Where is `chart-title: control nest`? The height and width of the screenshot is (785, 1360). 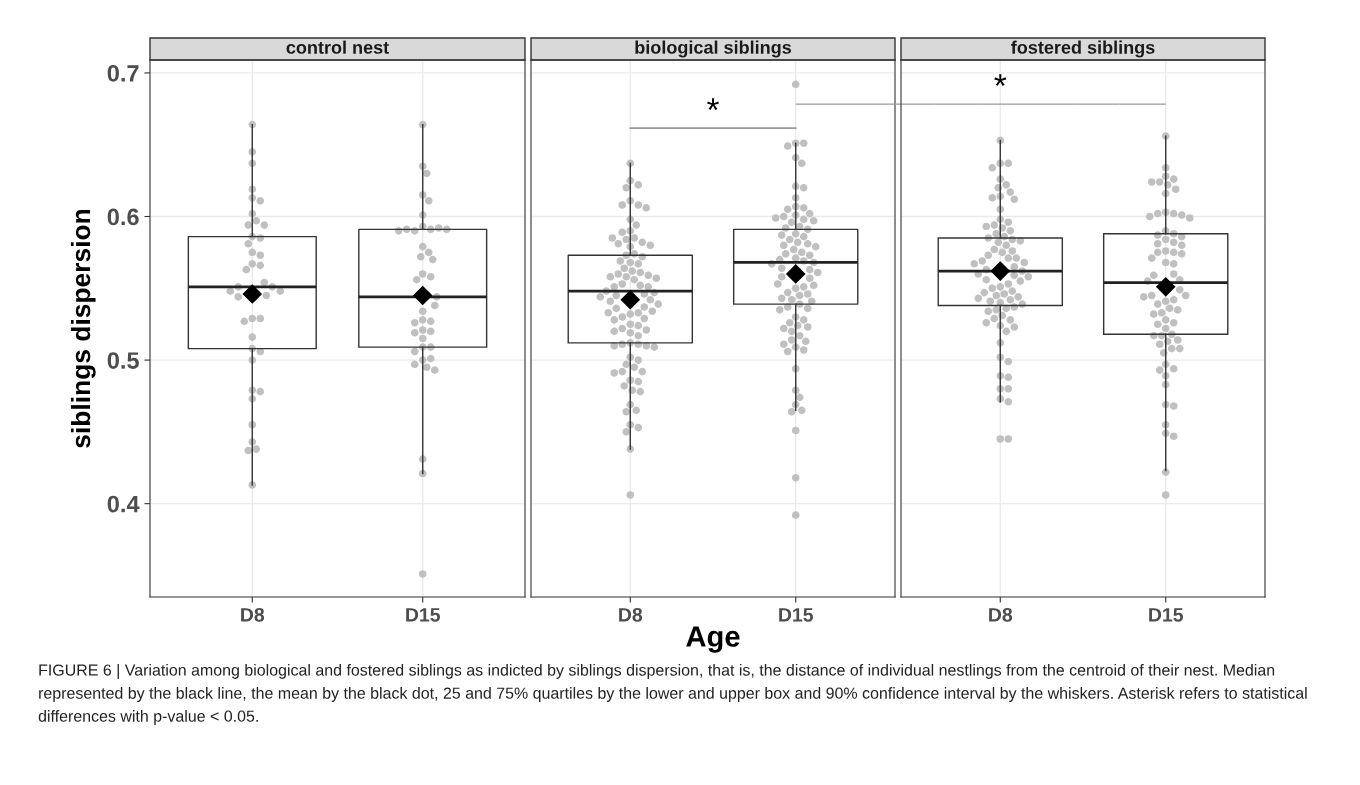 chart-title: control nest is located at coordinates (337, 47).